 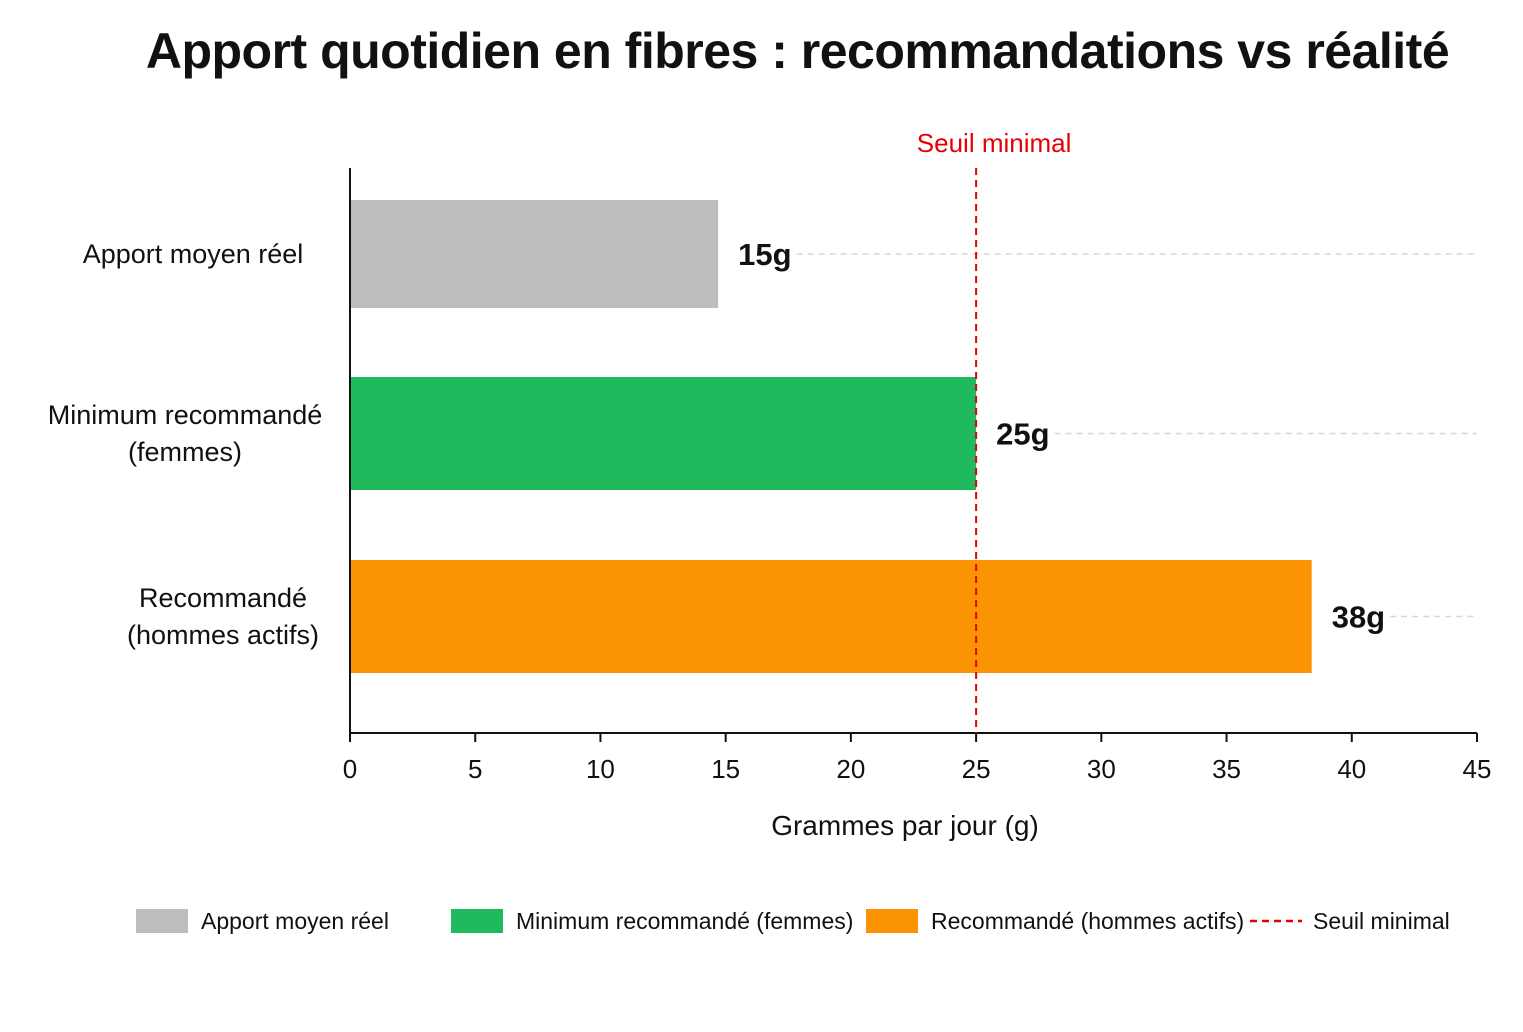 What do you see at coordinates (905, 825) in the screenshot?
I see `x-axis-title: Grammes par jour (g)` at bounding box center [905, 825].